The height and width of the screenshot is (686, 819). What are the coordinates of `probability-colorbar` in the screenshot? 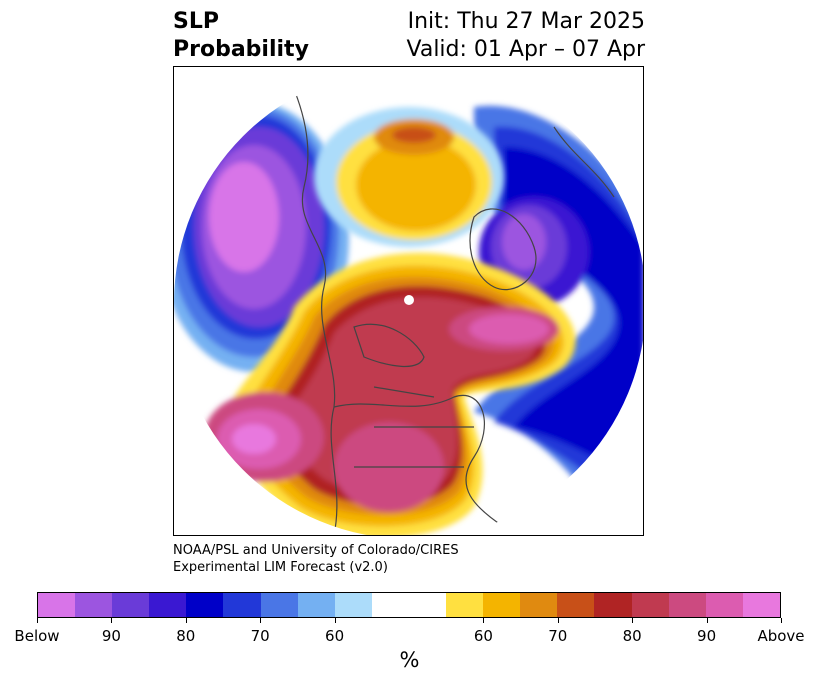 It's located at (409, 605).